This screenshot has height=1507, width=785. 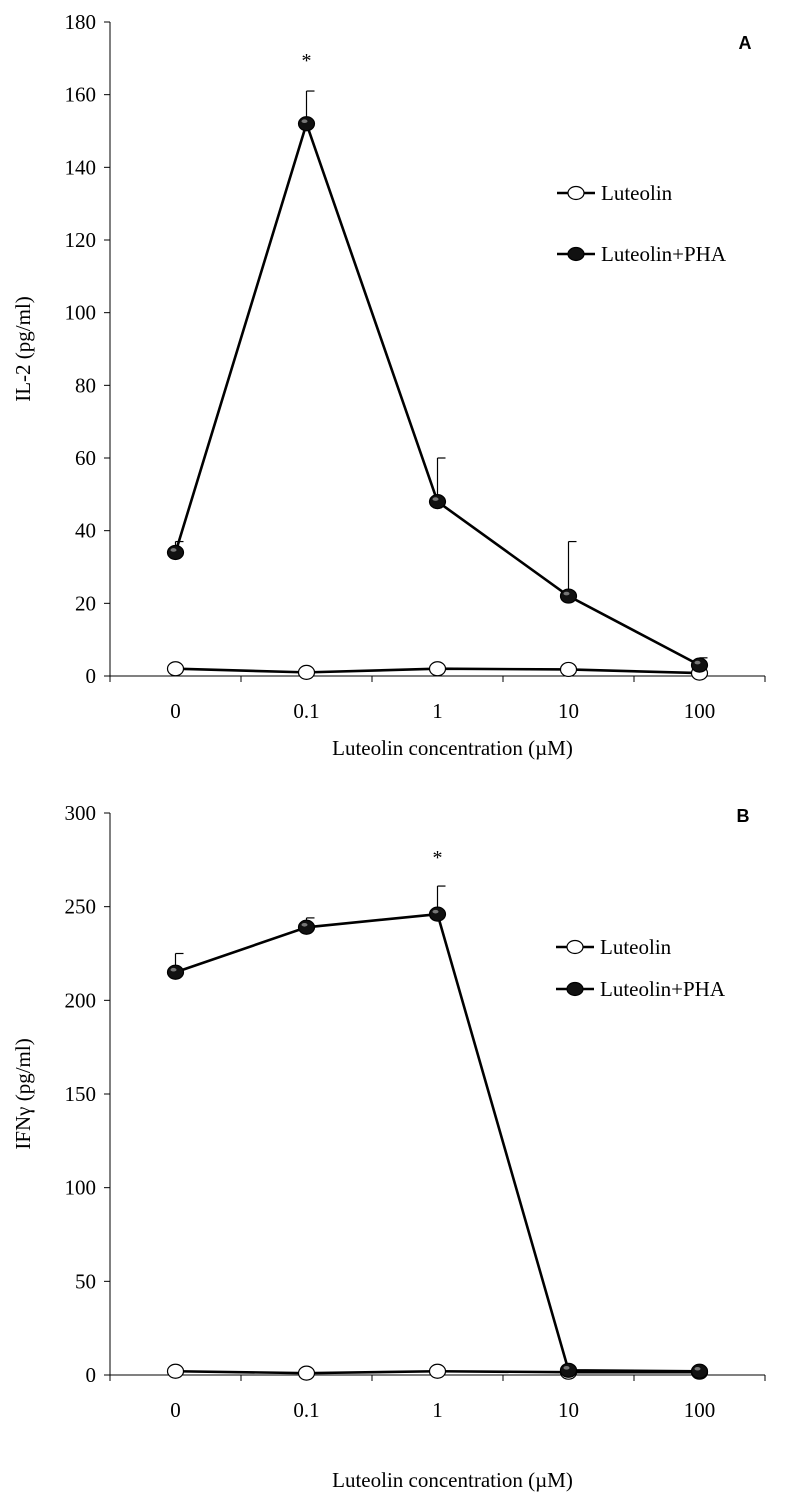 I want to click on y-tick-label: 120, so click(x=81, y=240).